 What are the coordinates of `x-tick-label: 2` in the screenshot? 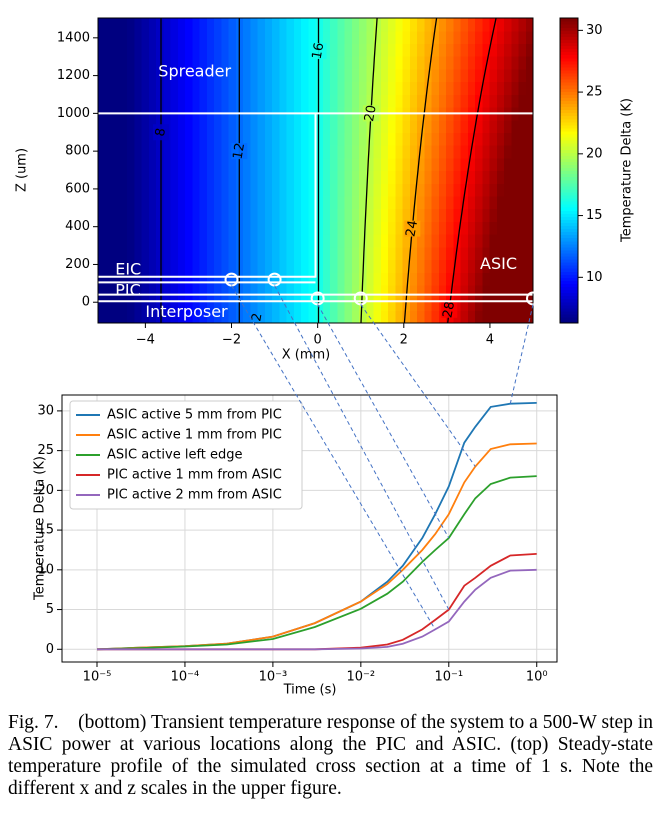 It's located at (404, 340).